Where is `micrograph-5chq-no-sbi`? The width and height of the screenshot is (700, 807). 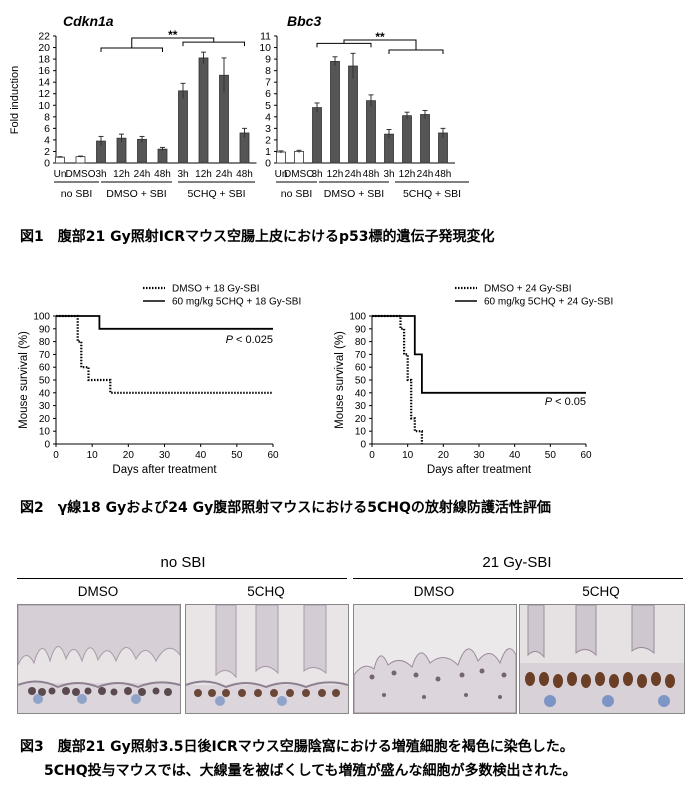 micrograph-5chq-no-sbi is located at coordinates (267, 659).